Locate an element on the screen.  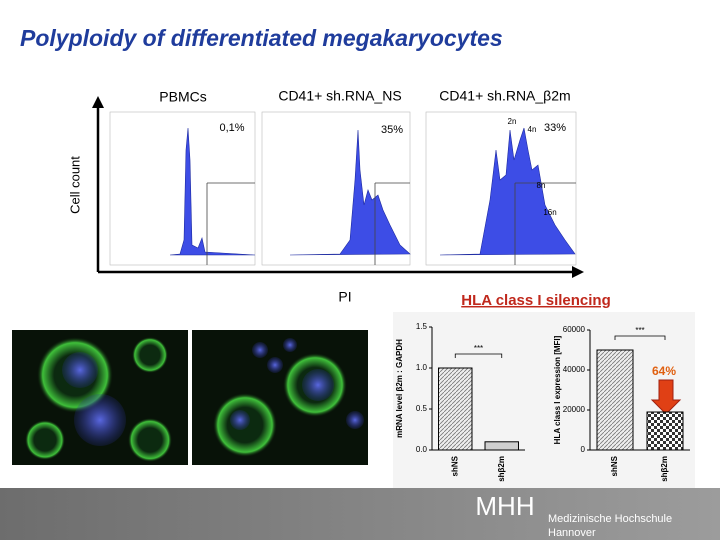
y-tick-label: 1.0 is located at coordinates (422, 367).